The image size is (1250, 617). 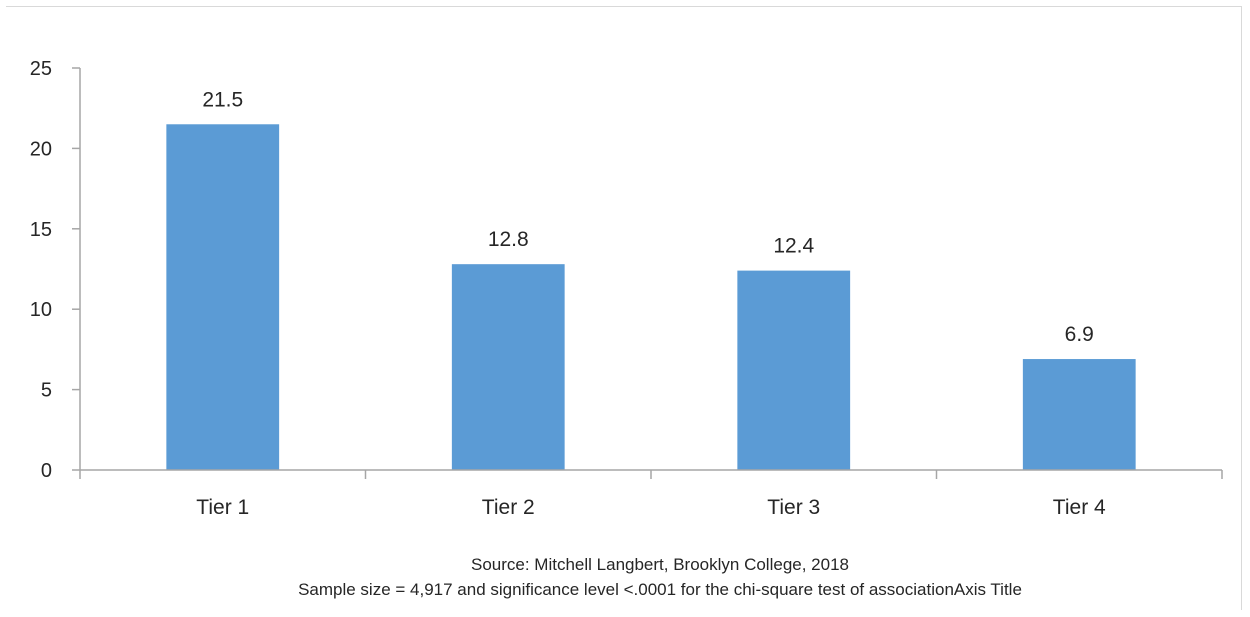 What do you see at coordinates (46, 471) in the screenshot?
I see `y-tick-label: 0` at bounding box center [46, 471].